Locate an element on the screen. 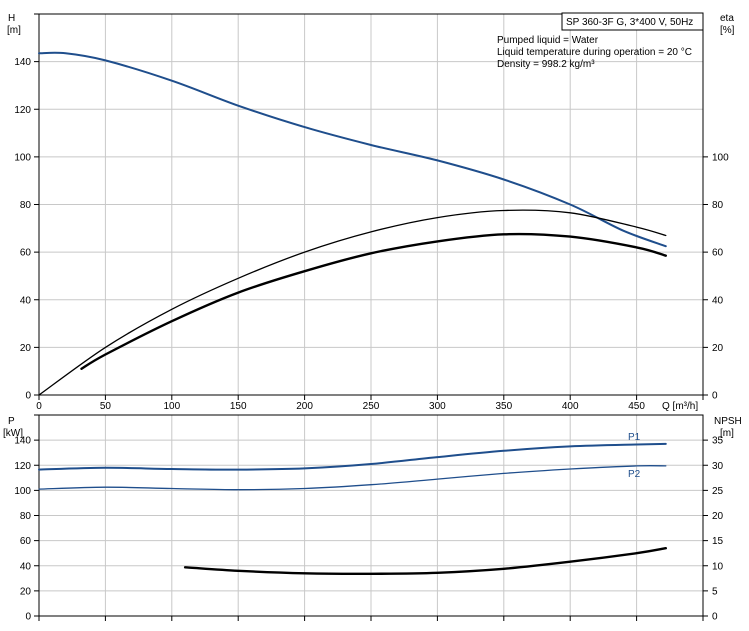 This screenshot has width=749, height=631. x-tick-label: 250 is located at coordinates (371, 406).